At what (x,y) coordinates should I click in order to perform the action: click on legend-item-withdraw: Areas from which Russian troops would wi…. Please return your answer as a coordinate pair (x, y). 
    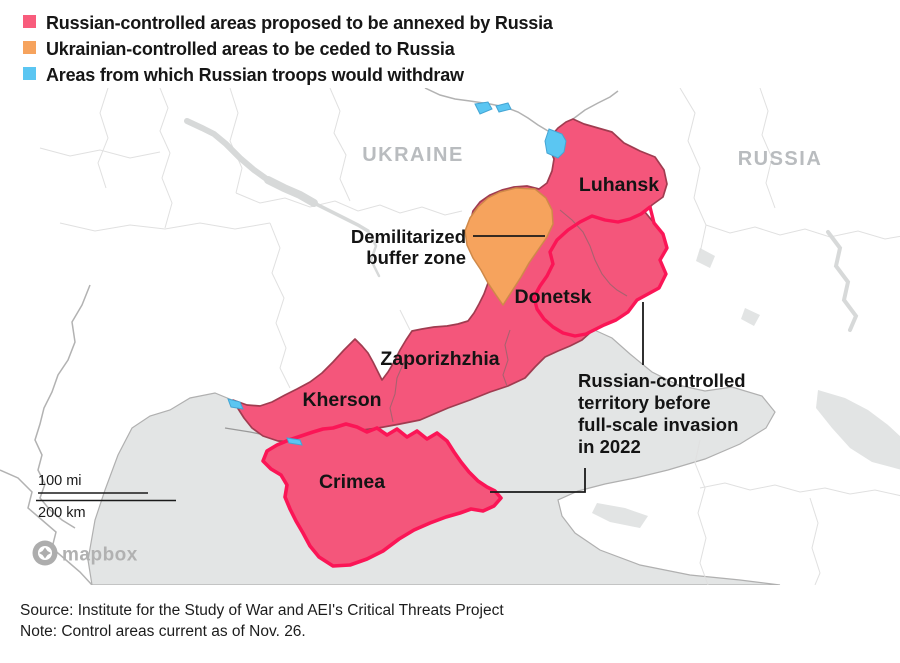
    Looking at the image, I should click on (288, 77).